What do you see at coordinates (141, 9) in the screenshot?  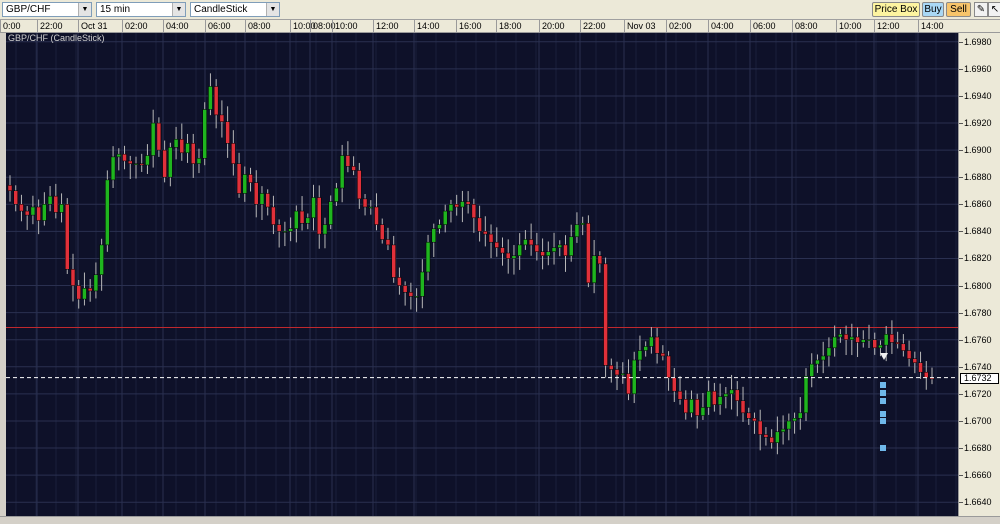 I see `interval-select: 15 min ▼` at bounding box center [141, 9].